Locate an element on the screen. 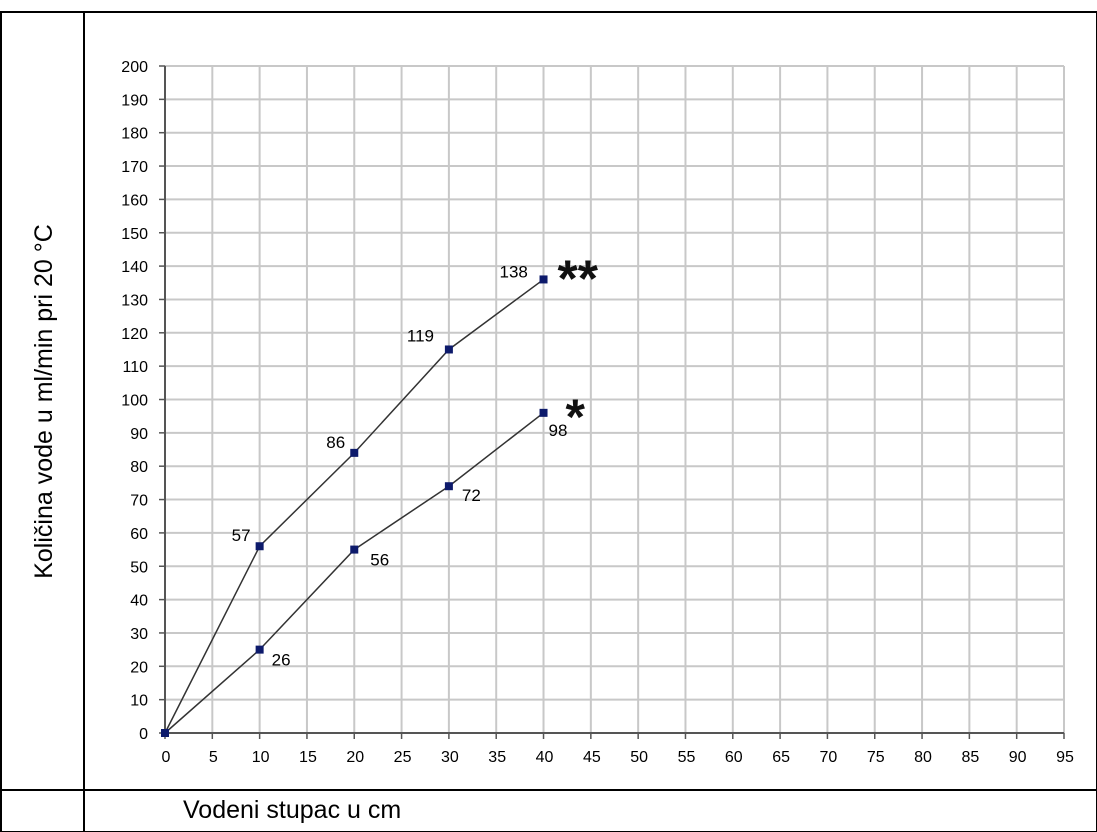 Image resolution: width=1097 pixels, height=832 pixels. y-tick-label: 60 is located at coordinates (139, 534).